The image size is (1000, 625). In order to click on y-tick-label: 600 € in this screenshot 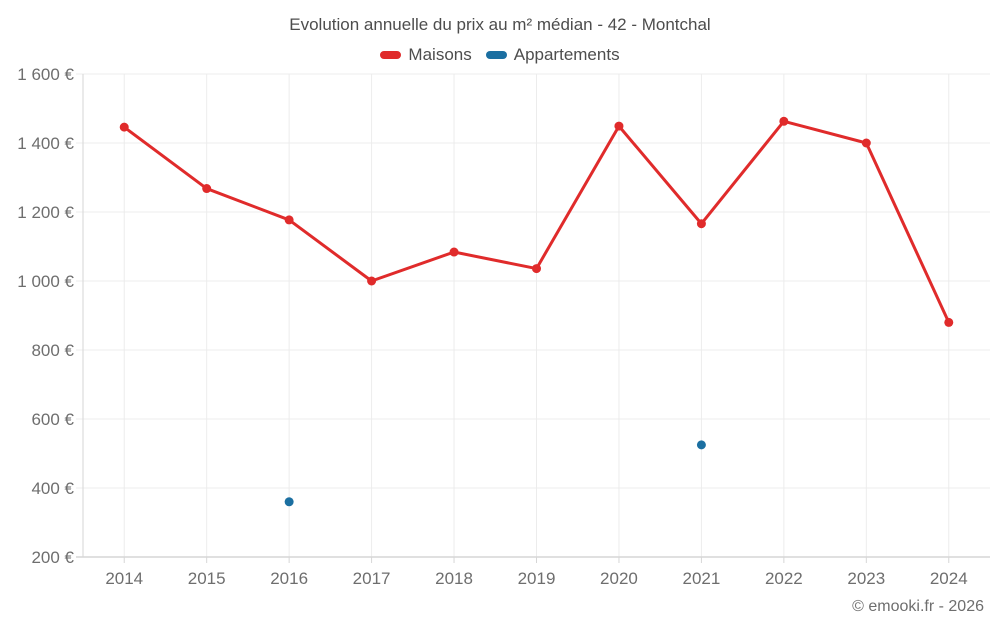, I will do `click(52, 419)`.